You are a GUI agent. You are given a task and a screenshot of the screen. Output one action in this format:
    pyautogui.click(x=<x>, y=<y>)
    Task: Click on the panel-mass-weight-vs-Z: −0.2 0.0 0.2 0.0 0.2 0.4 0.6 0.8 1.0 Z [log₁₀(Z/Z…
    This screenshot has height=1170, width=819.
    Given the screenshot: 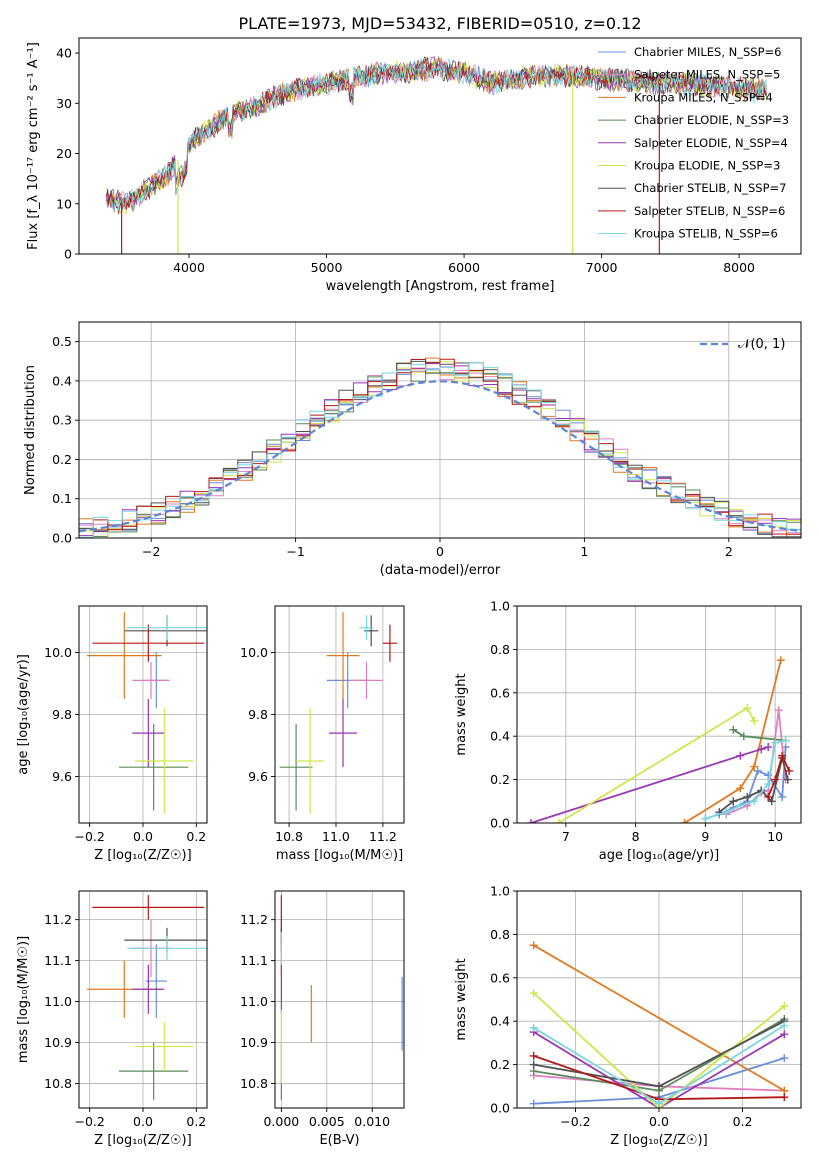 What is the action you would take?
    pyautogui.click(x=628, y=1016)
    